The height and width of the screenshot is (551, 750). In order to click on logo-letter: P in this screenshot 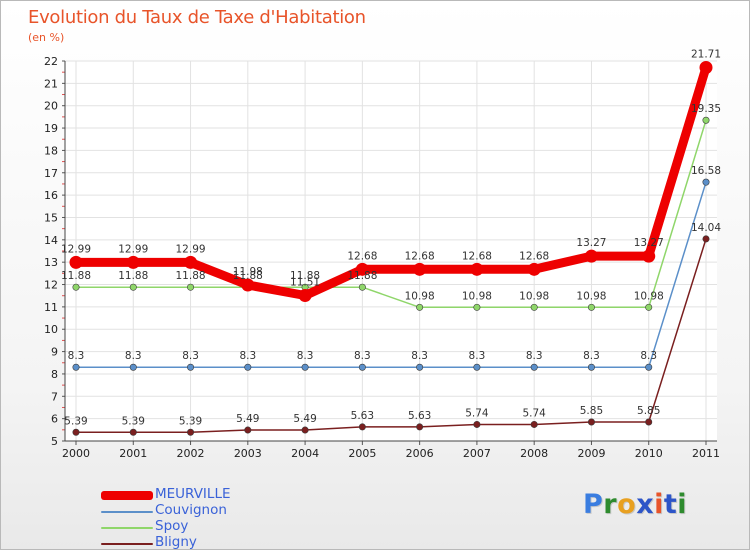, I will do `click(593, 504)`.